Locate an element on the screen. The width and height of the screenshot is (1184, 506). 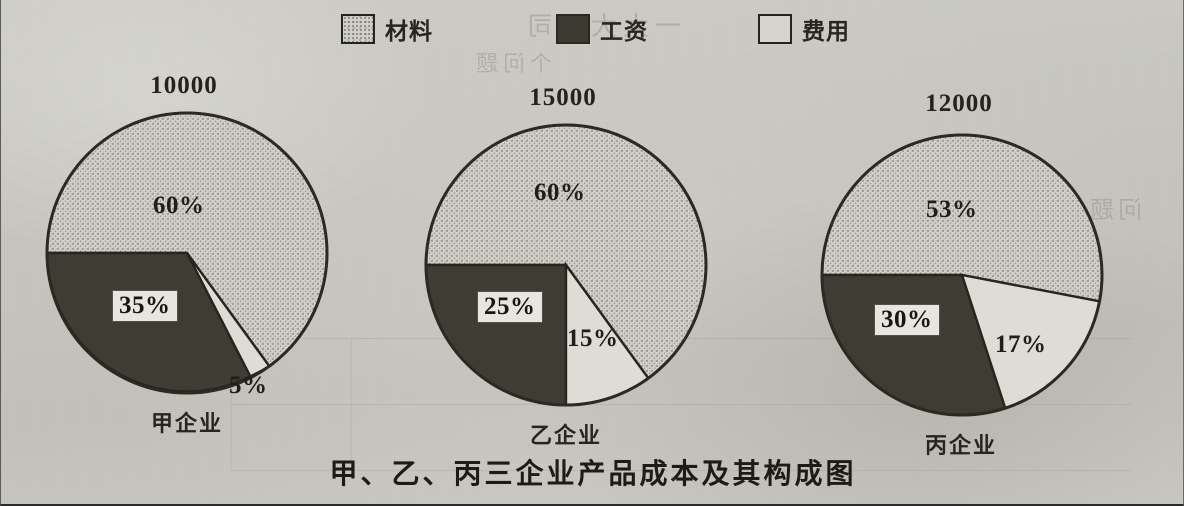
ghost-rule-v2 is located at coordinates (351, 404).